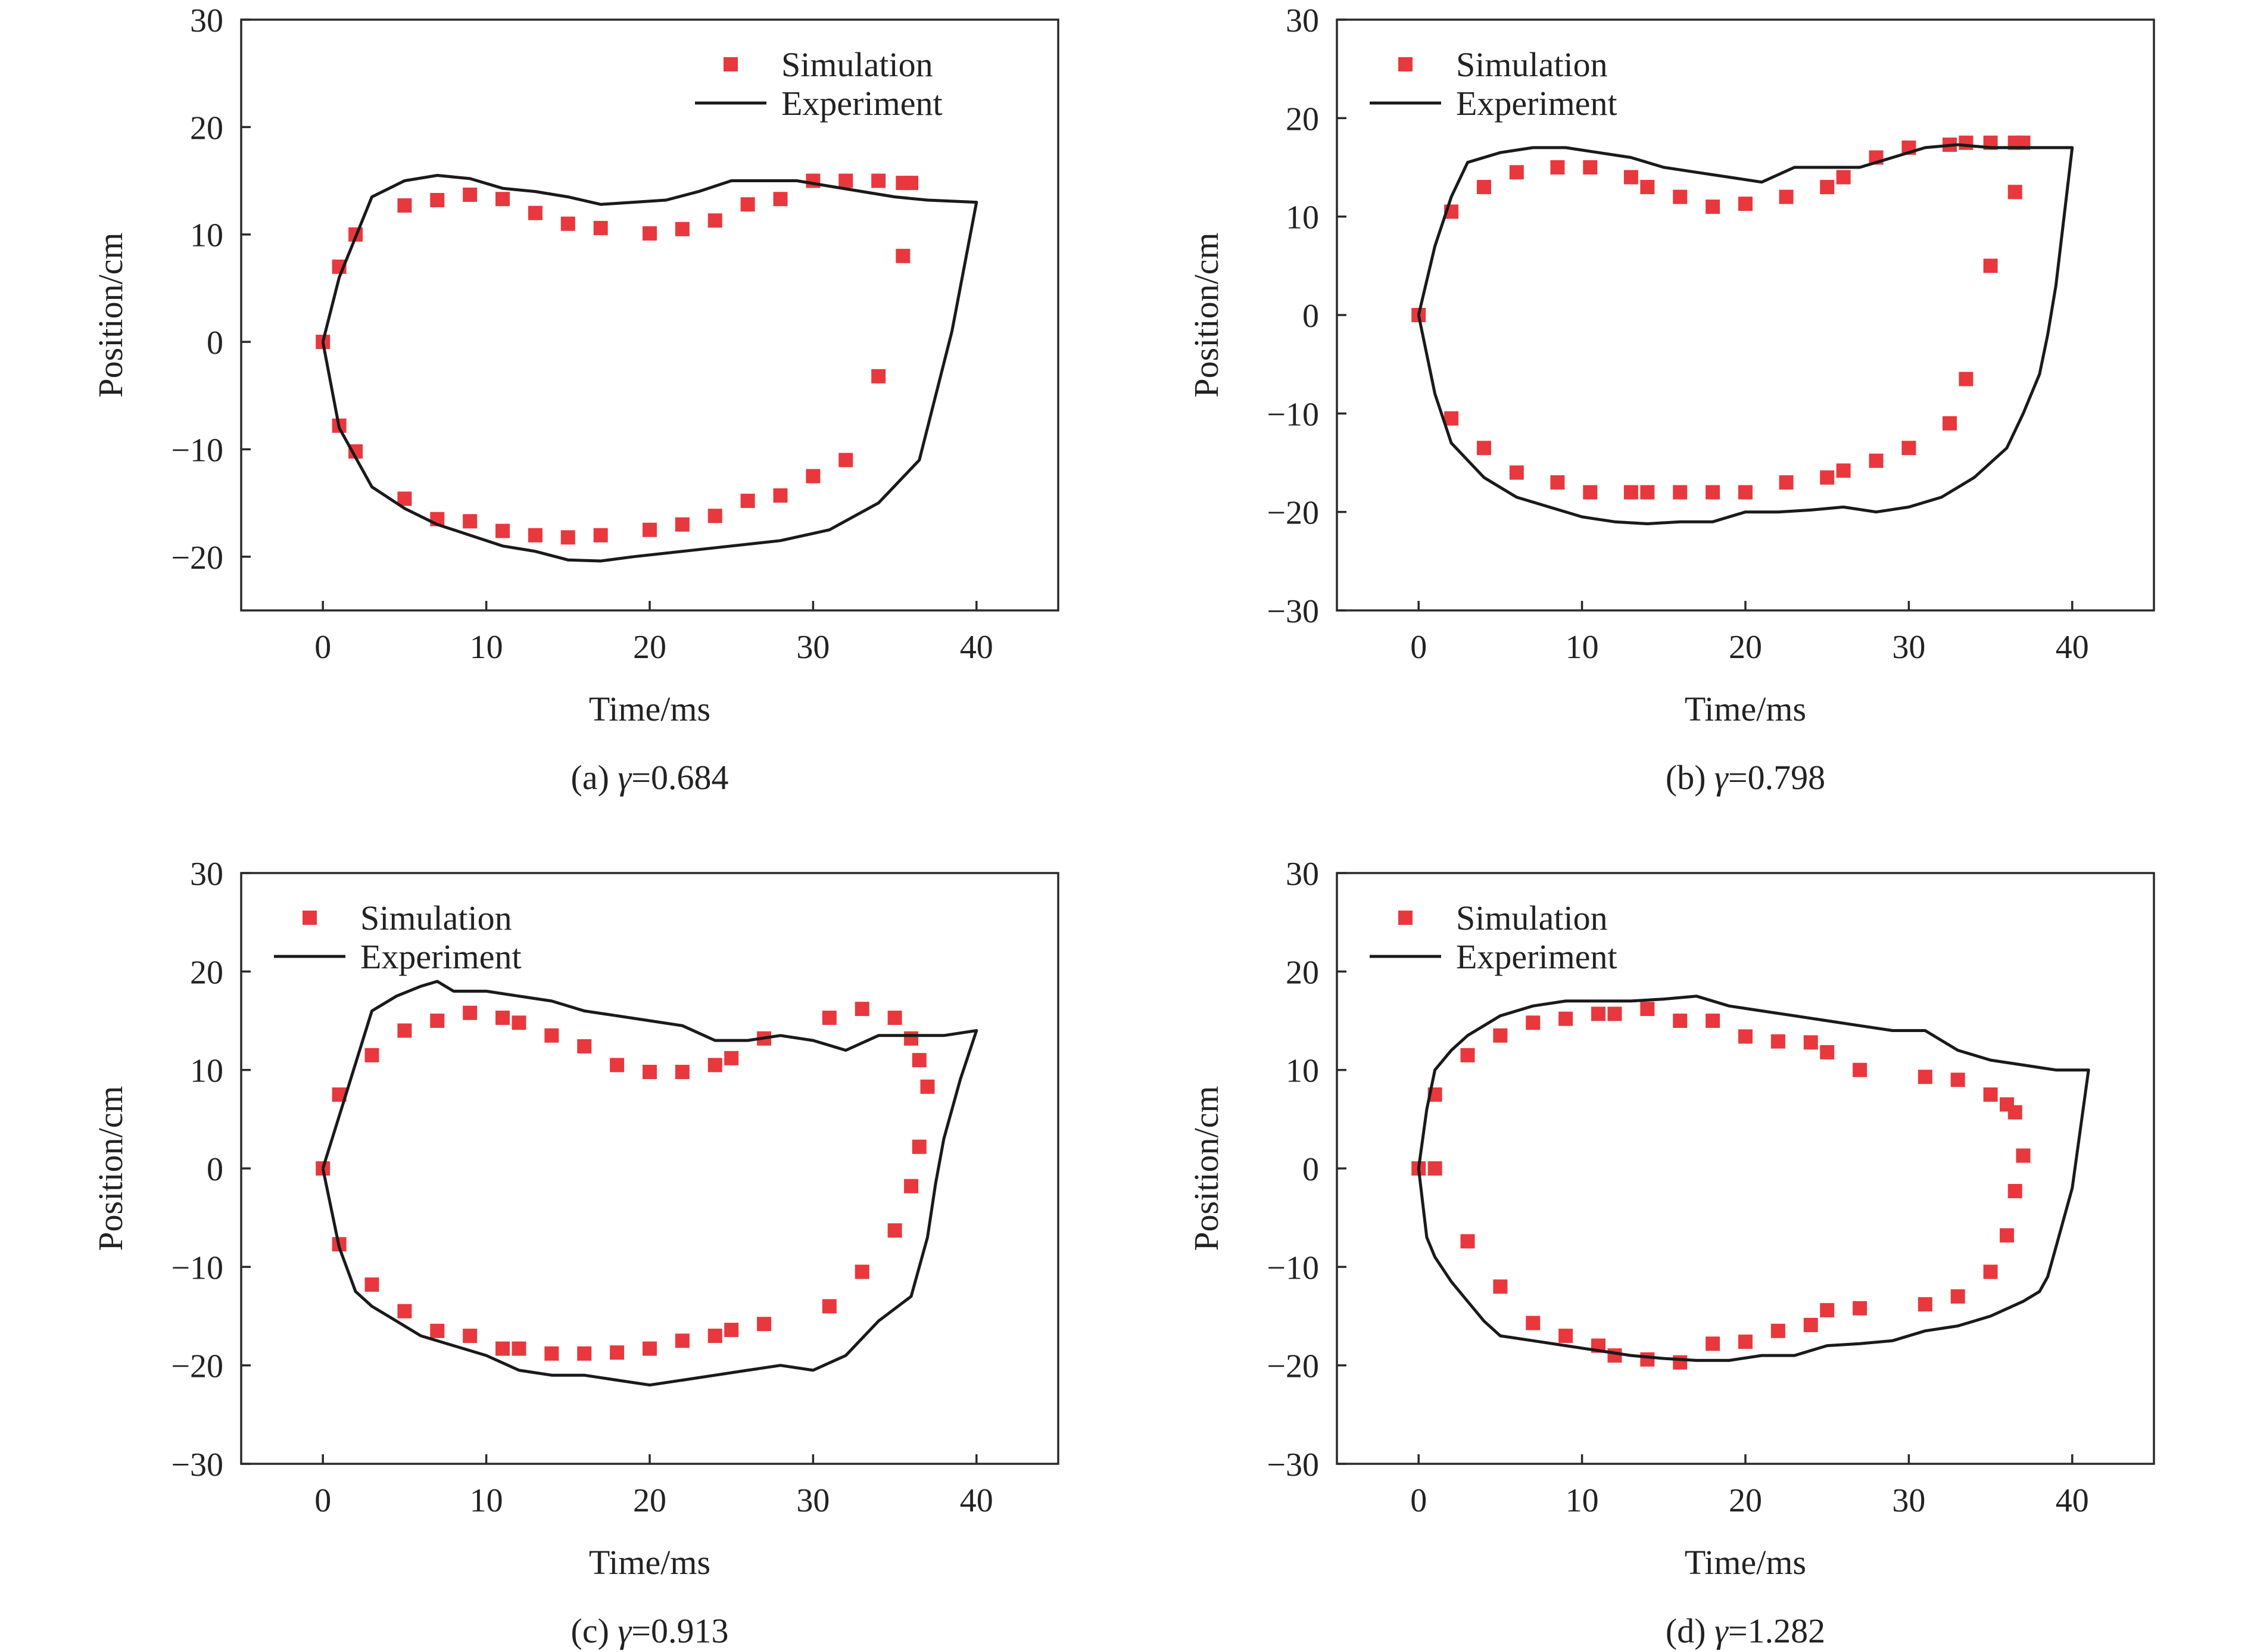 This screenshot has height=1652, width=2251. What do you see at coordinates (1776, 1631) in the screenshot?
I see `caption-value: =1.282` at bounding box center [1776, 1631].